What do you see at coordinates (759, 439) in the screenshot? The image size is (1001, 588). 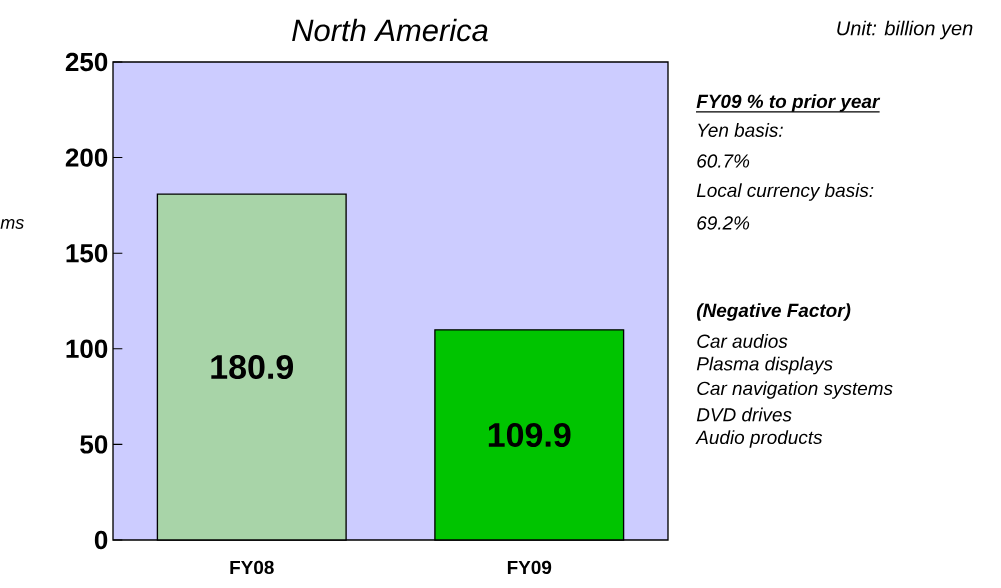 I see `text: Audio products` at bounding box center [759, 439].